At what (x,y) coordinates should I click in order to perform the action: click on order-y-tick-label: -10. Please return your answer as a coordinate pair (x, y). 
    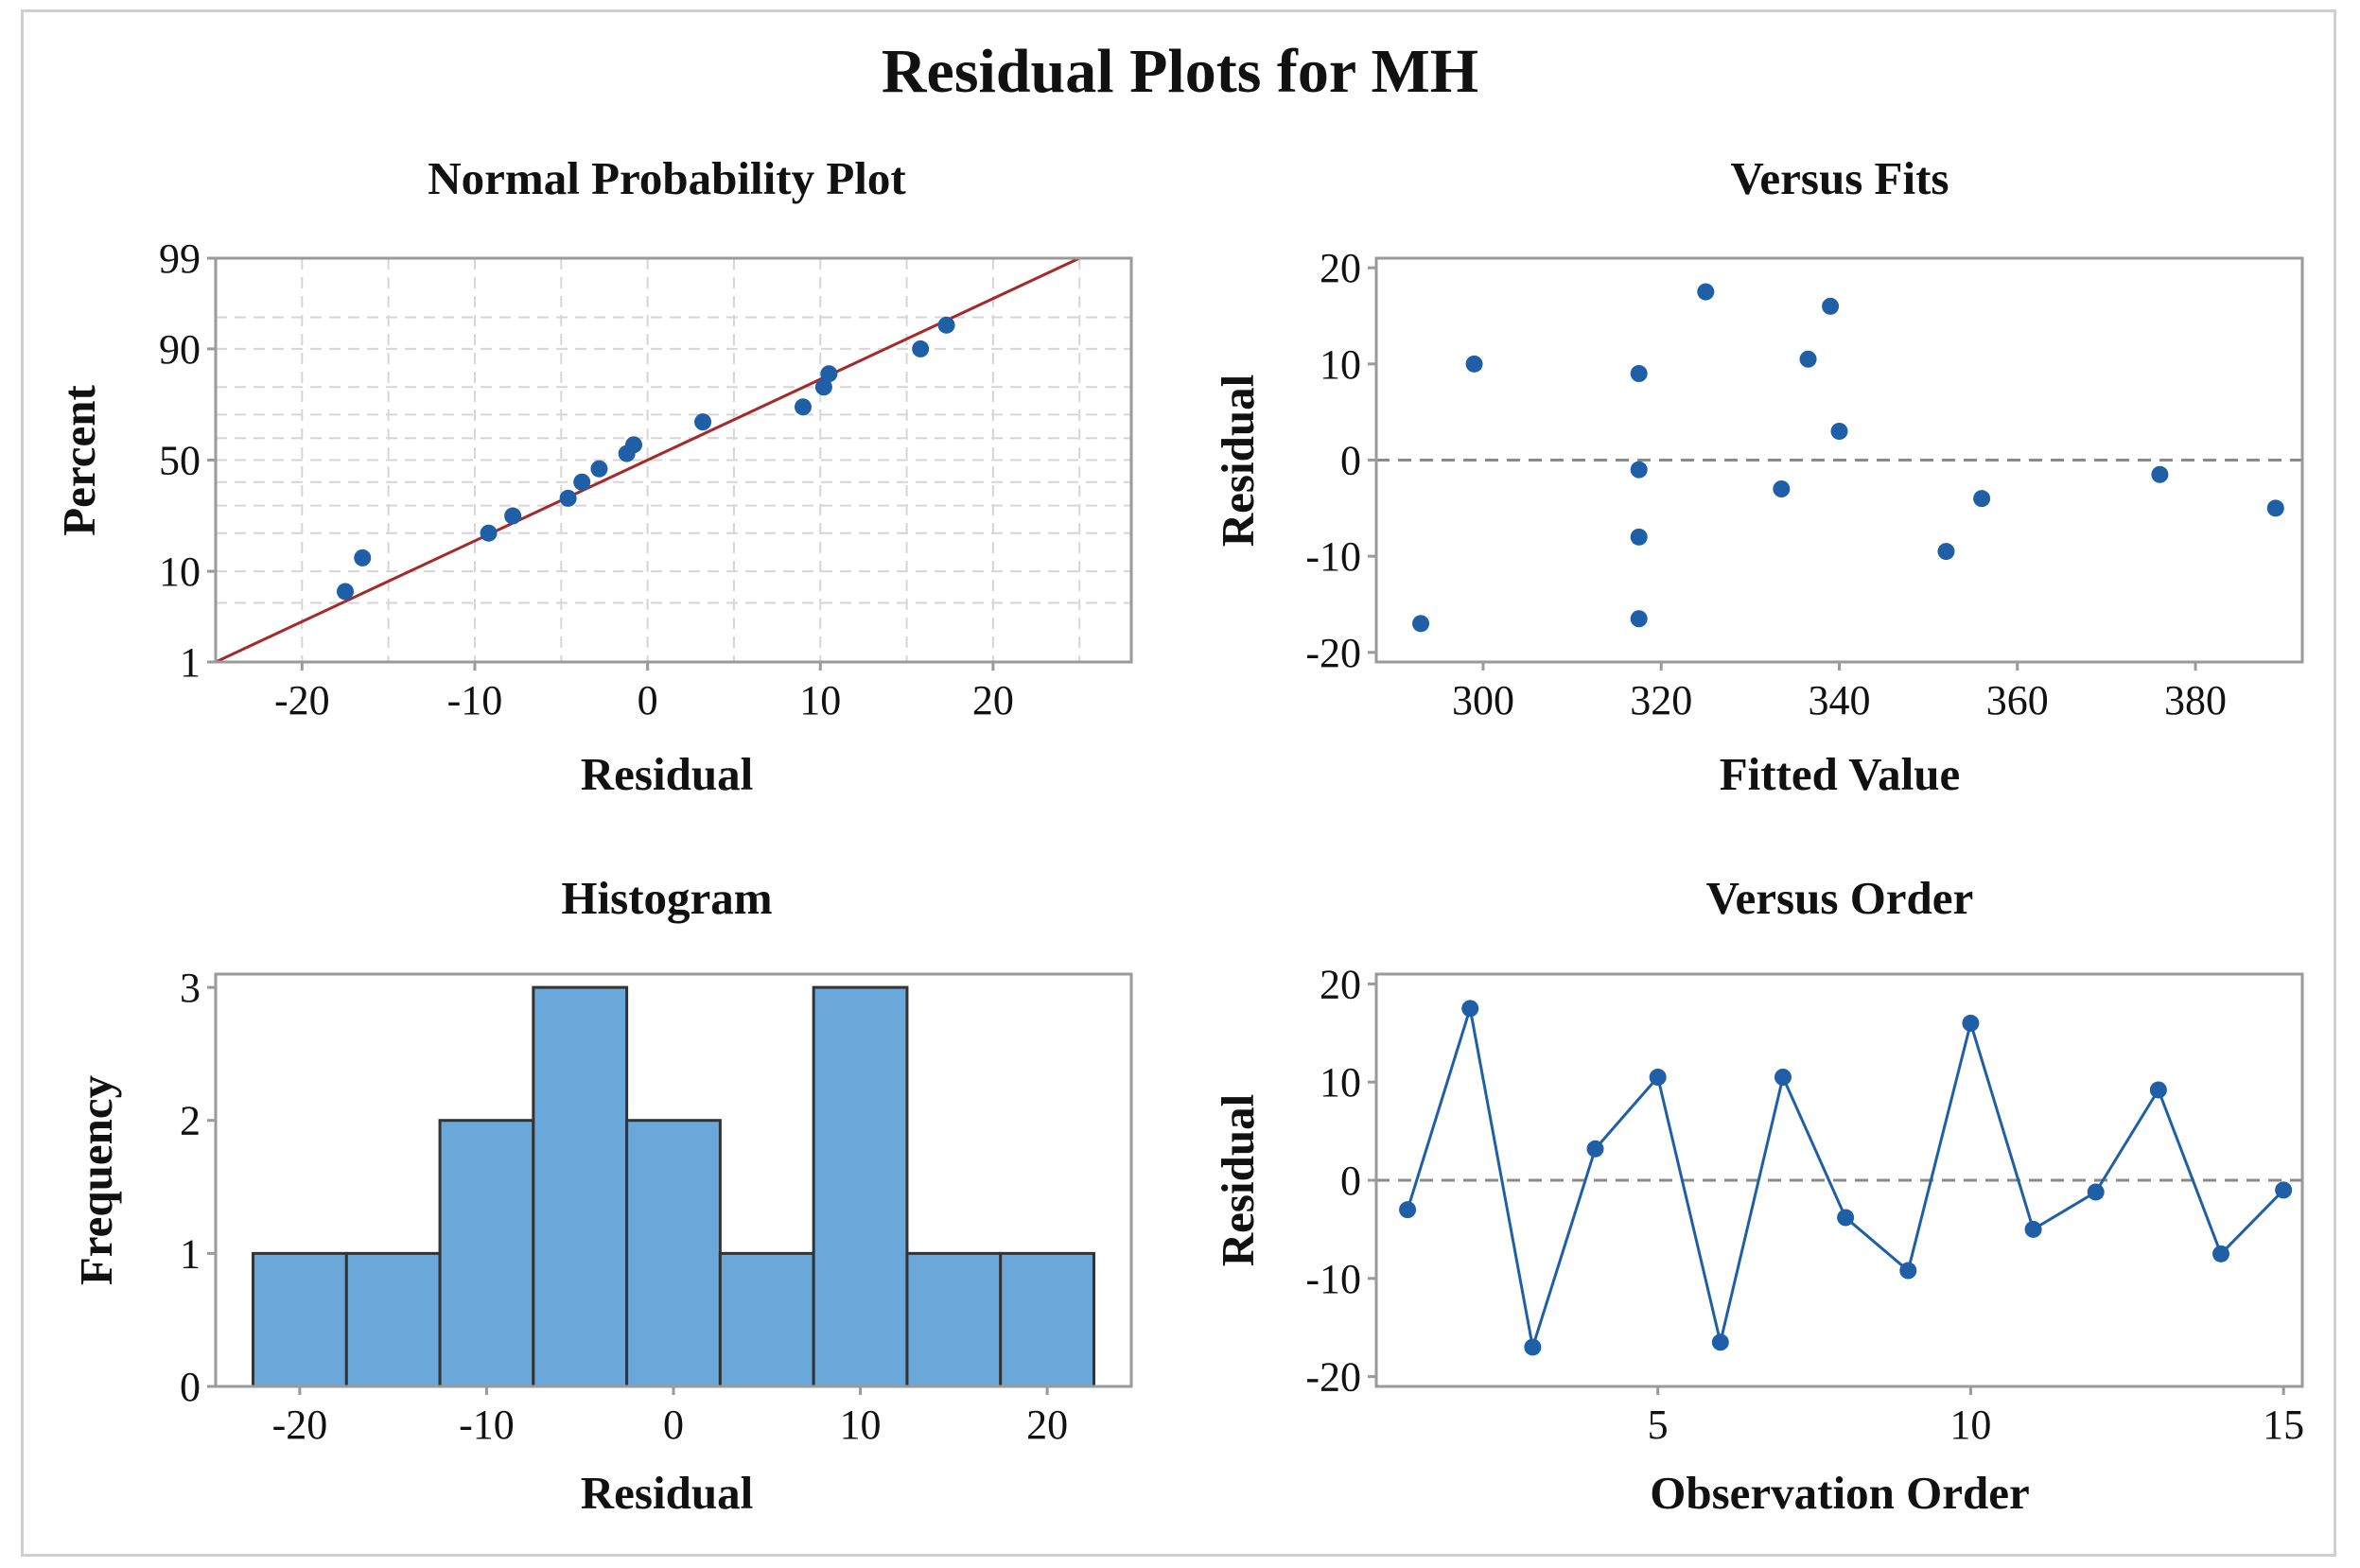
    Looking at the image, I should click on (1333, 1279).